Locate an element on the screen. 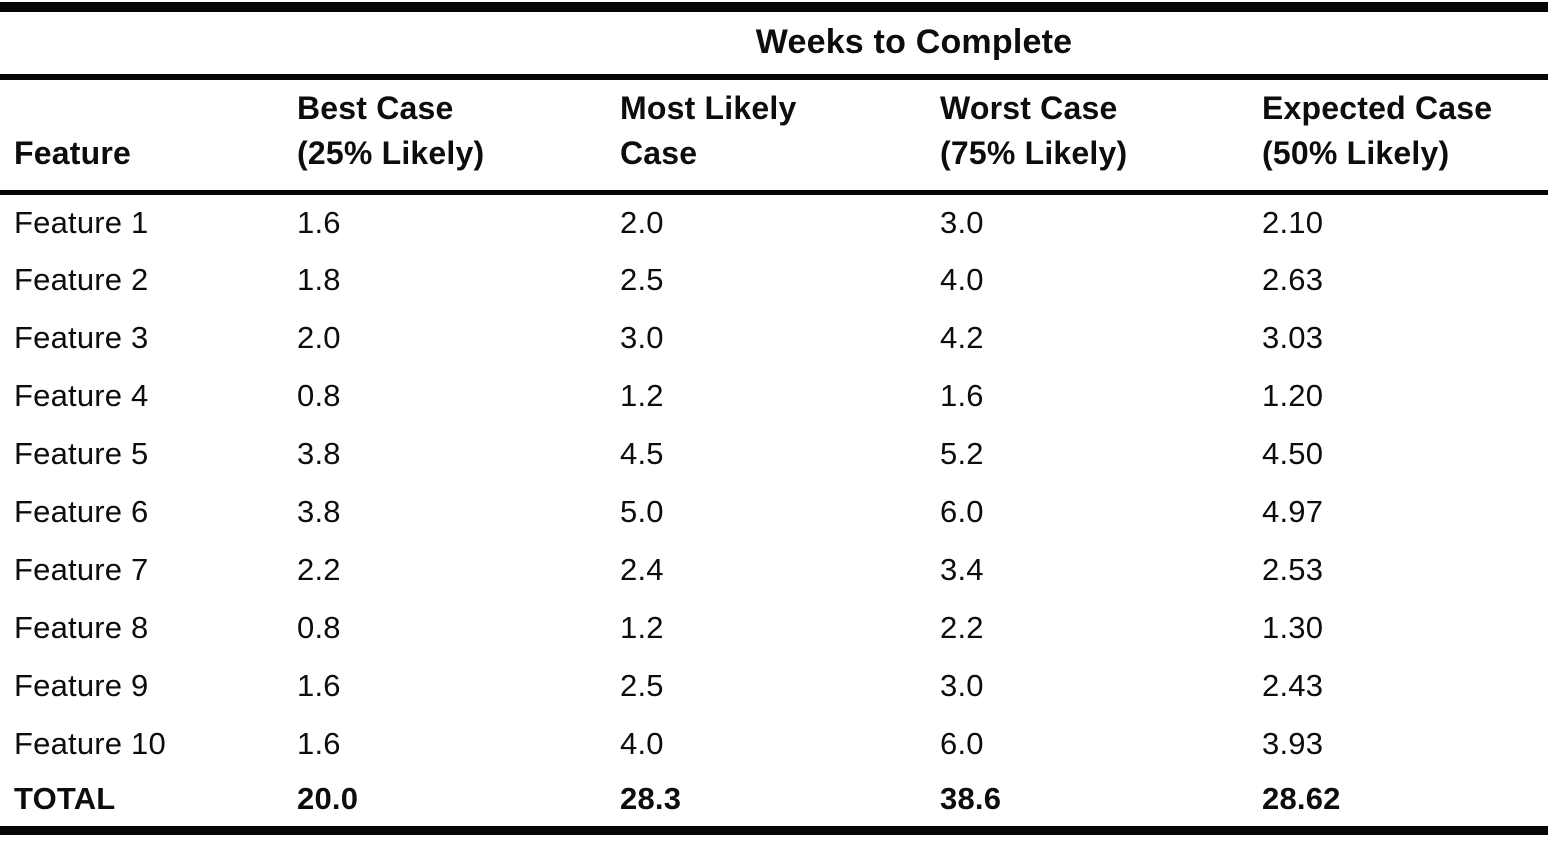 The image size is (1548, 844). column-header-worst-case: Worst Case (75% Likely) is located at coordinates (1087, 136).